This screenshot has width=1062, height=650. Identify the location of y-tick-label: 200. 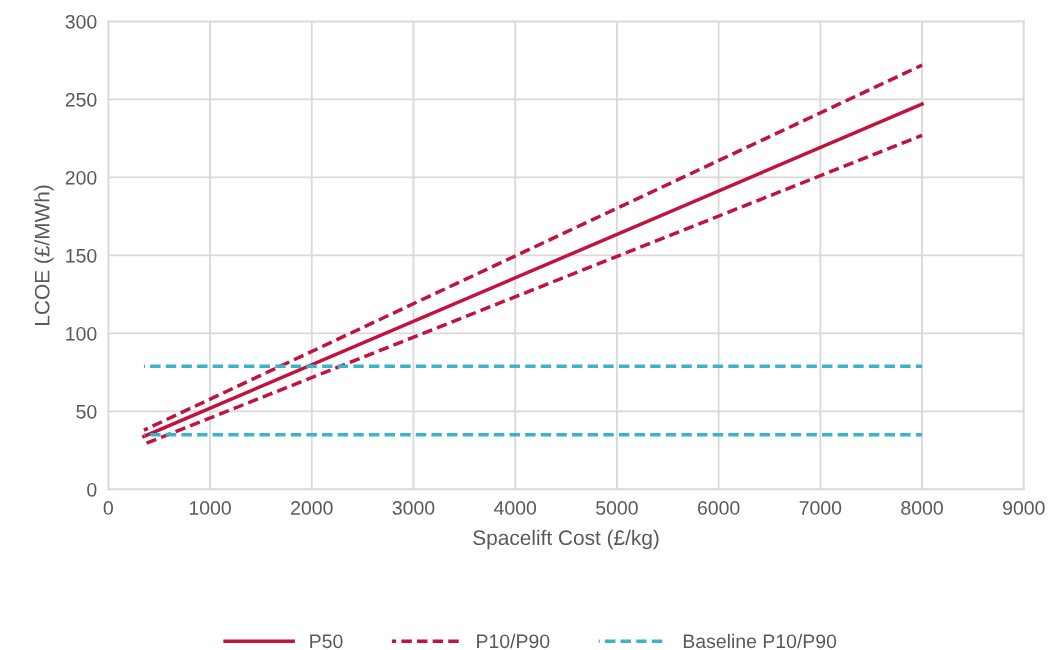
(81, 177).